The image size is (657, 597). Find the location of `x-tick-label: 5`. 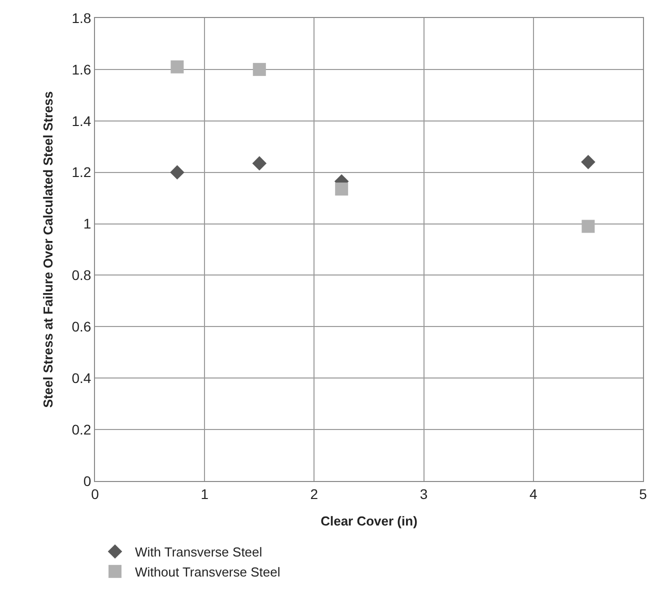

x-tick-label: 5 is located at coordinates (643, 494).